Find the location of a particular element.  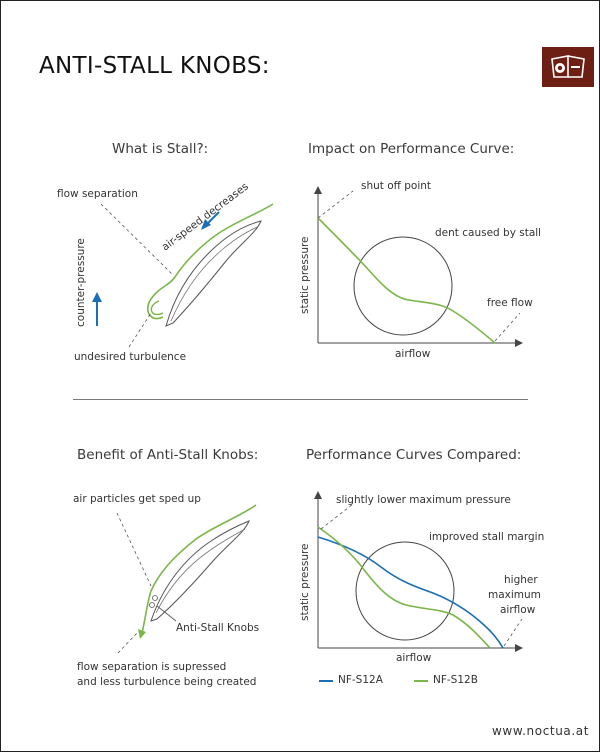

lower-max-leader is located at coordinates (337, 516).